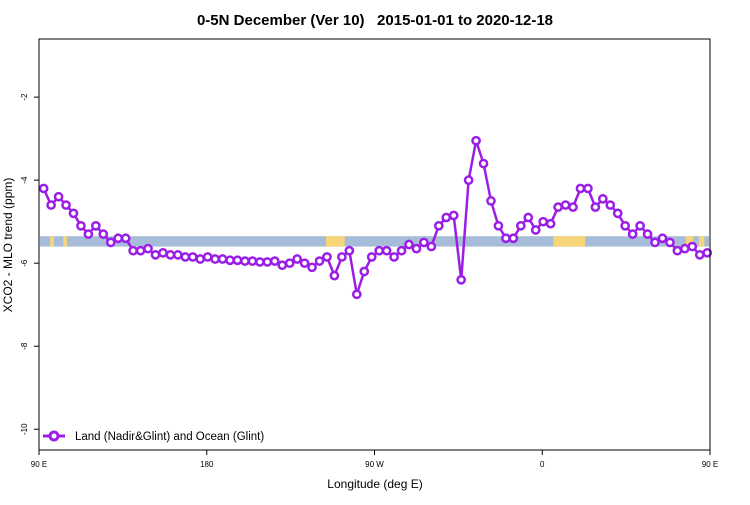 The width and height of the screenshot is (750, 505). What do you see at coordinates (54, 436) in the screenshot?
I see `legend-marker-swatch` at bounding box center [54, 436].